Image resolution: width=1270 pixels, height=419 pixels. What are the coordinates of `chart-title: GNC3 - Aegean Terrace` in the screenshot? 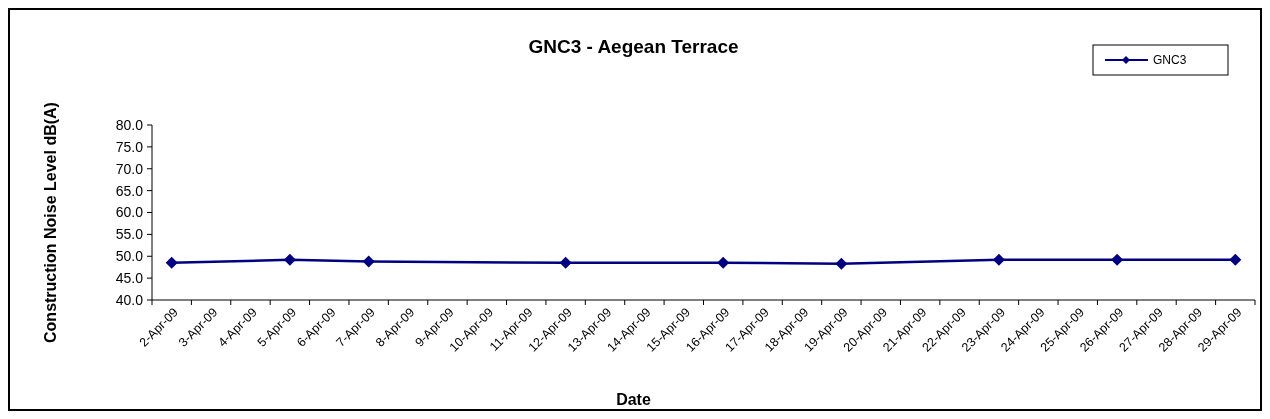 It's located at (633, 46).